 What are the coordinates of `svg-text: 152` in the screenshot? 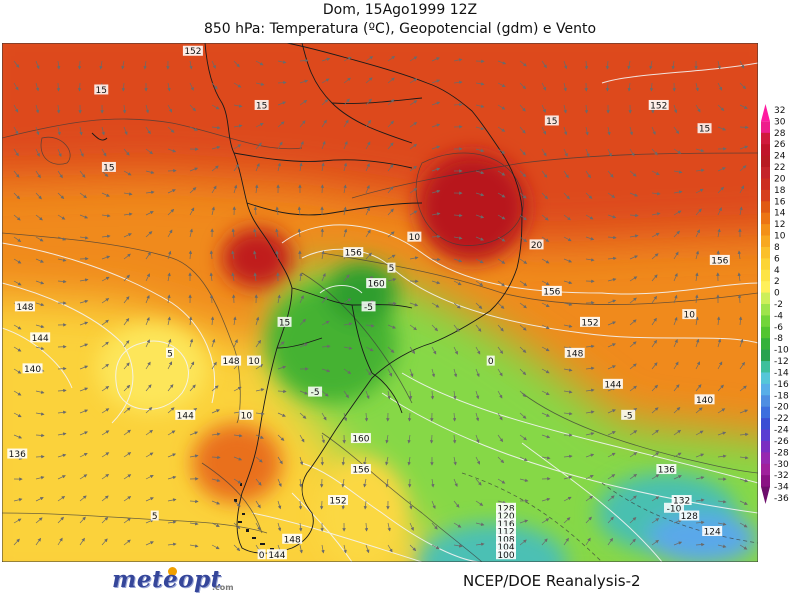 It's located at (192, 52).